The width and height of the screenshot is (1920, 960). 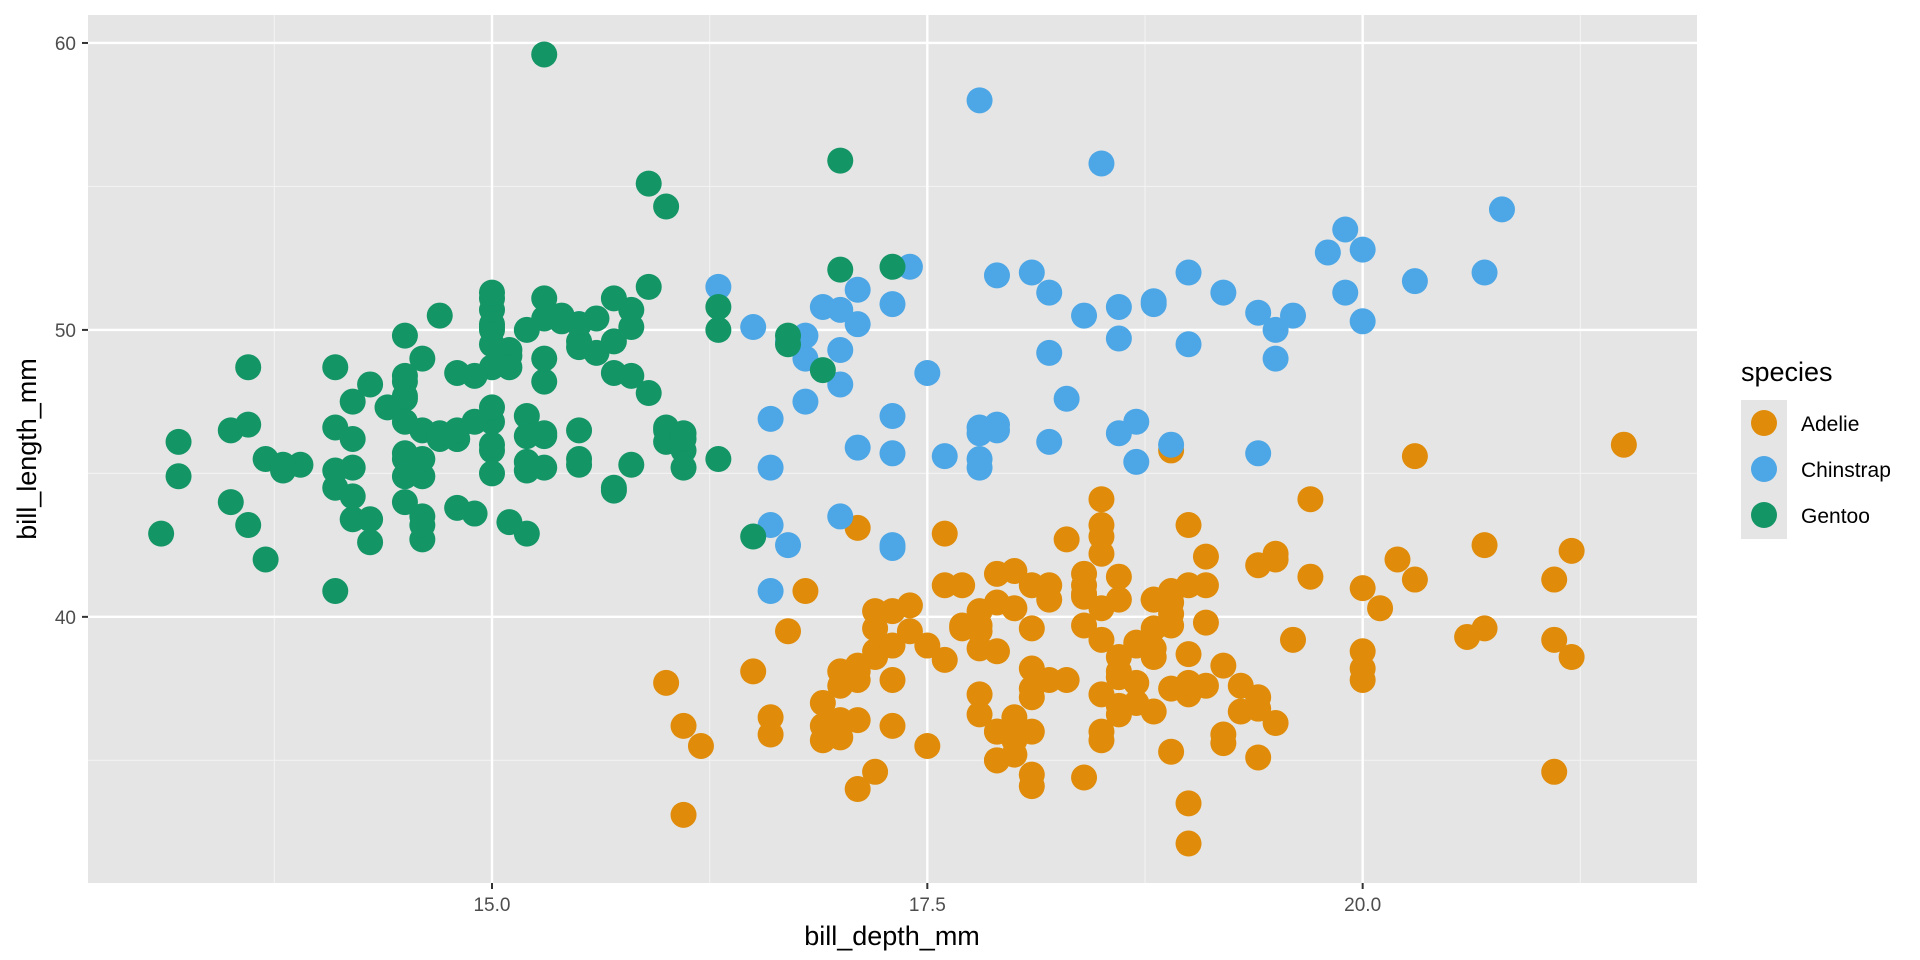 What do you see at coordinates (1846, 470) in the screenshot?
I see `legend-label-chinstrap: Chinstrap` at bounding box center [1846, 470].